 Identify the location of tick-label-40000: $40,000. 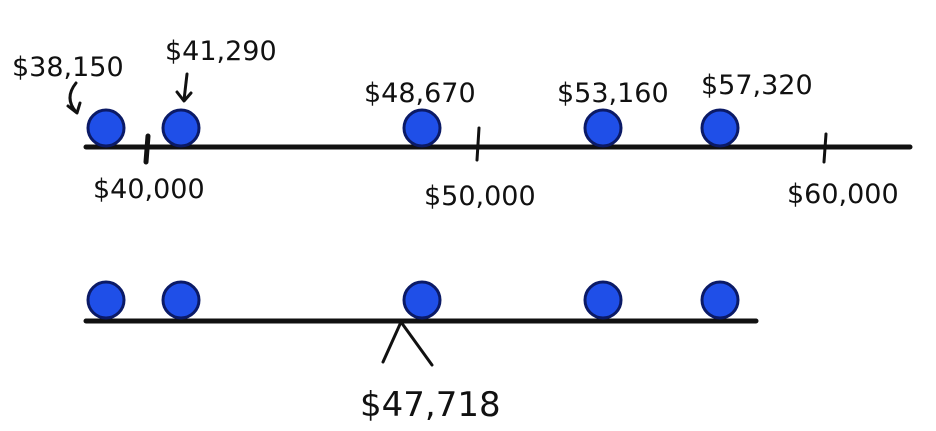
(149, 189).